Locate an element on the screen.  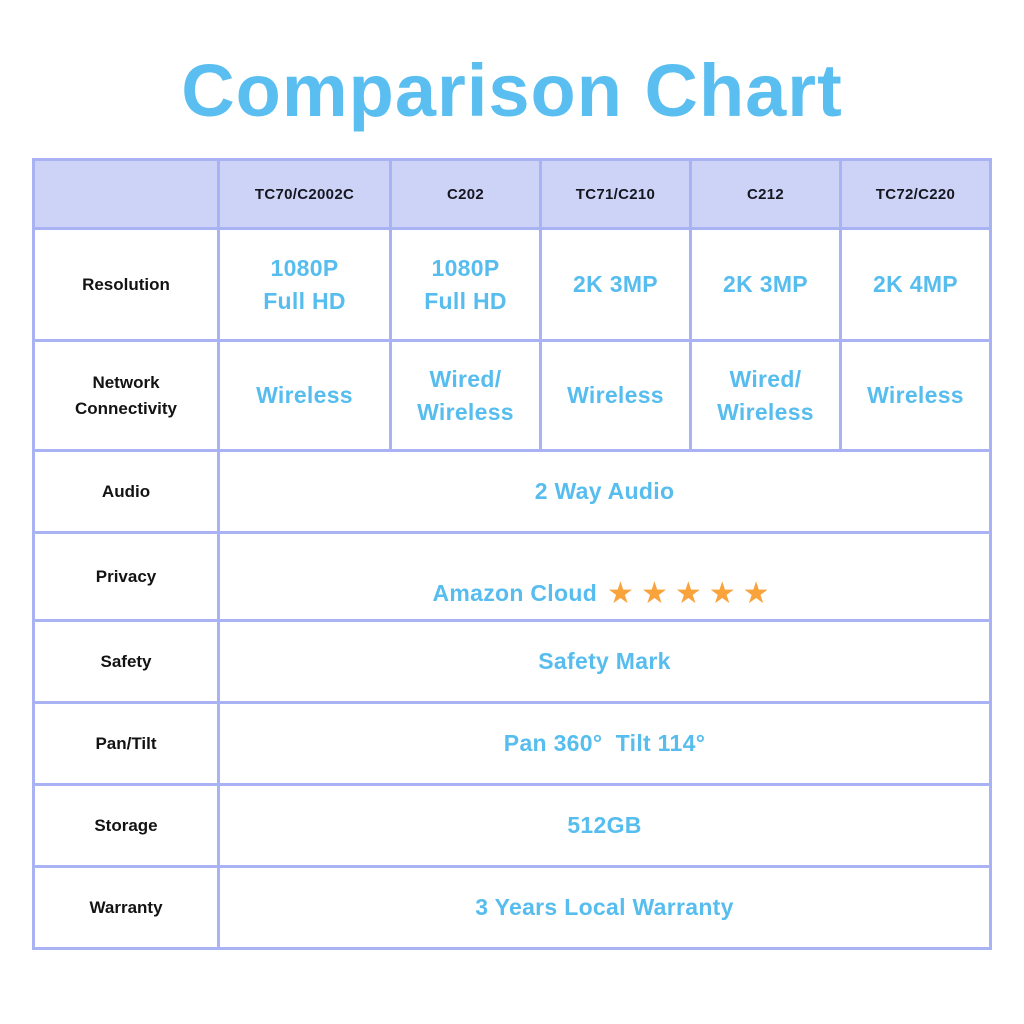
star-rating-icons: ★★★★★ is located at coordinates (692, 593).